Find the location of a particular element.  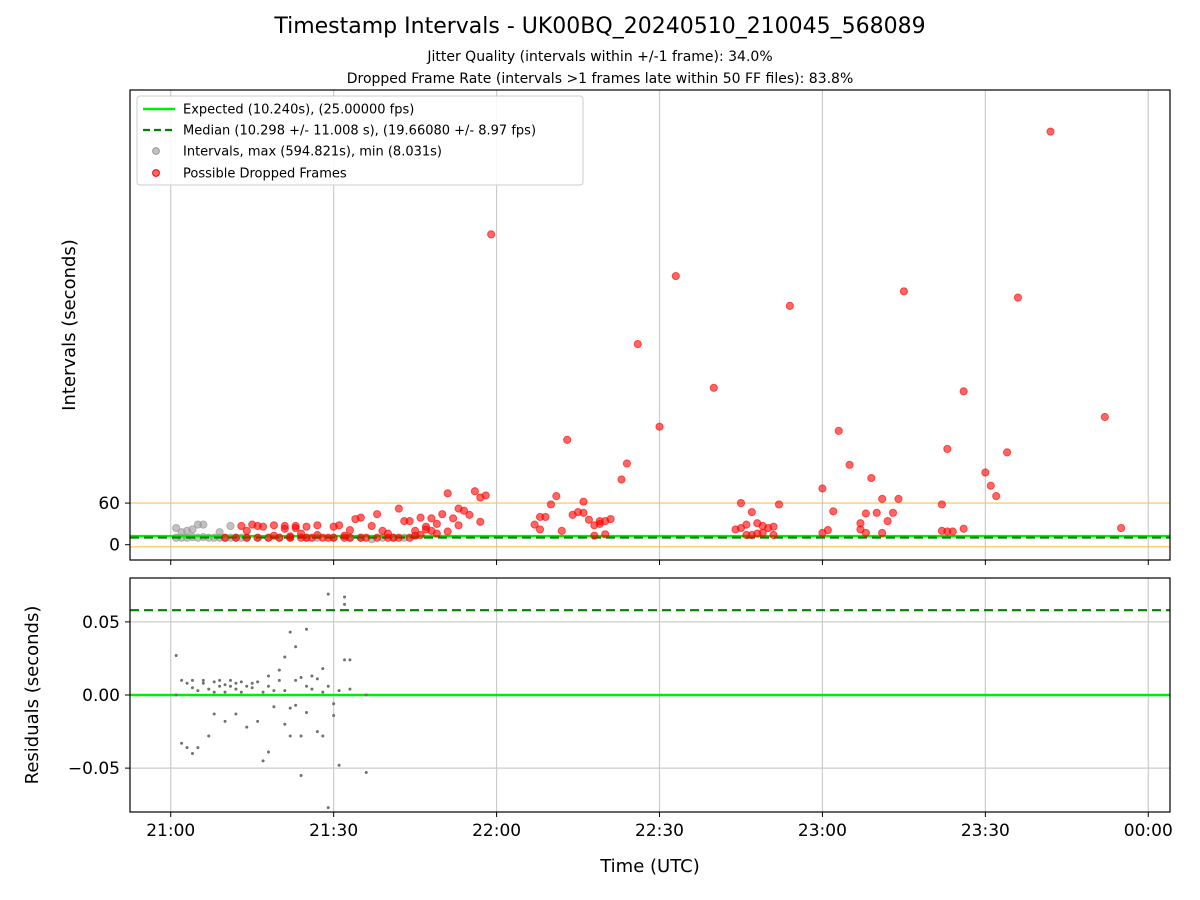

x-tick-label: 21:30 is located at coordinates (333, 831).